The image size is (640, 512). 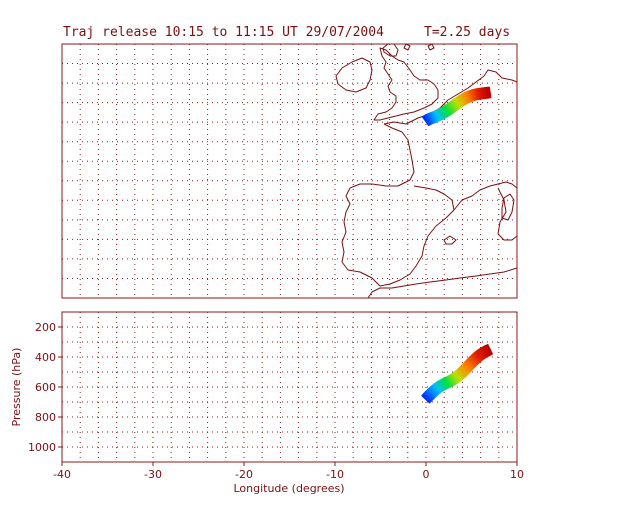 I want to click on x-tick-label: 10, so click(x=517, y=474).